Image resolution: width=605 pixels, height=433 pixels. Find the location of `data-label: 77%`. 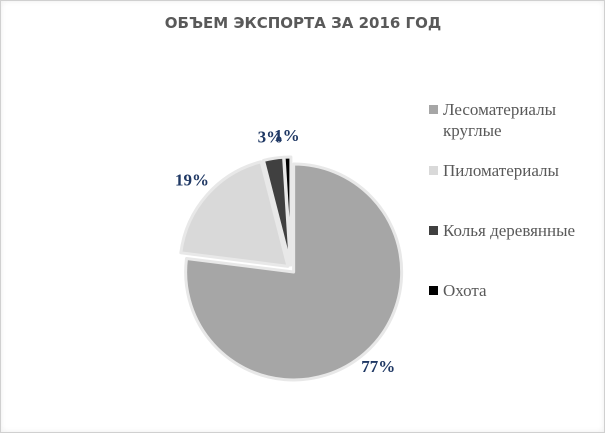

data-label: 77% is located at coordinates (378, 366).